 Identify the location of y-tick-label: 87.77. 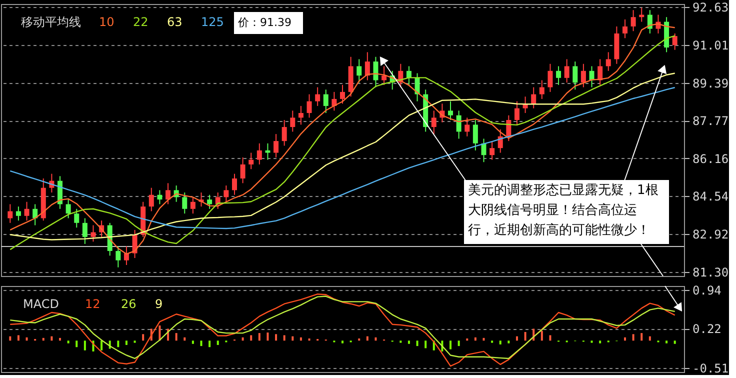
(710, 121).